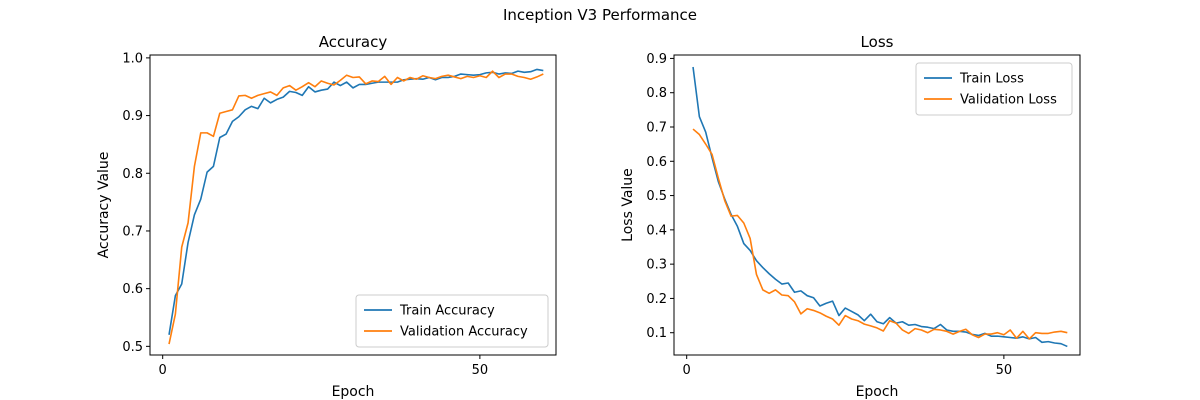  I want to click on loss-x-tick-label: 0, so click(687, 370).